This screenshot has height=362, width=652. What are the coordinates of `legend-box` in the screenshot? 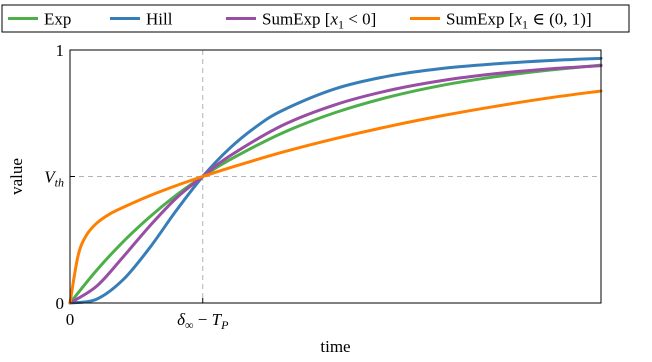 It's located at (315, 18).